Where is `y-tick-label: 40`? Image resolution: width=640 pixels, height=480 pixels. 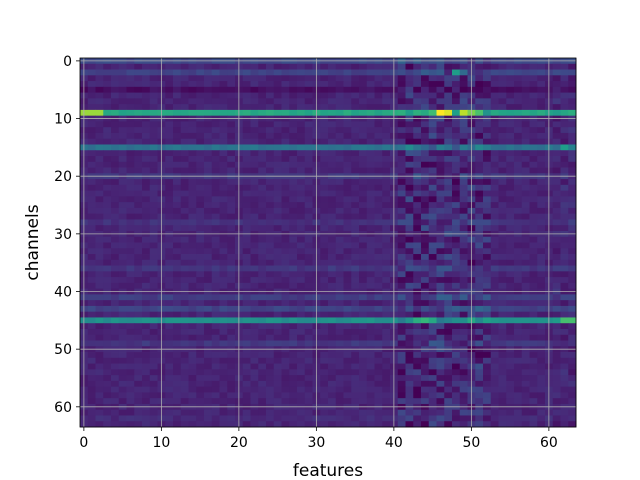 y-tick-label: 40 is located at coordinates (63, 293).